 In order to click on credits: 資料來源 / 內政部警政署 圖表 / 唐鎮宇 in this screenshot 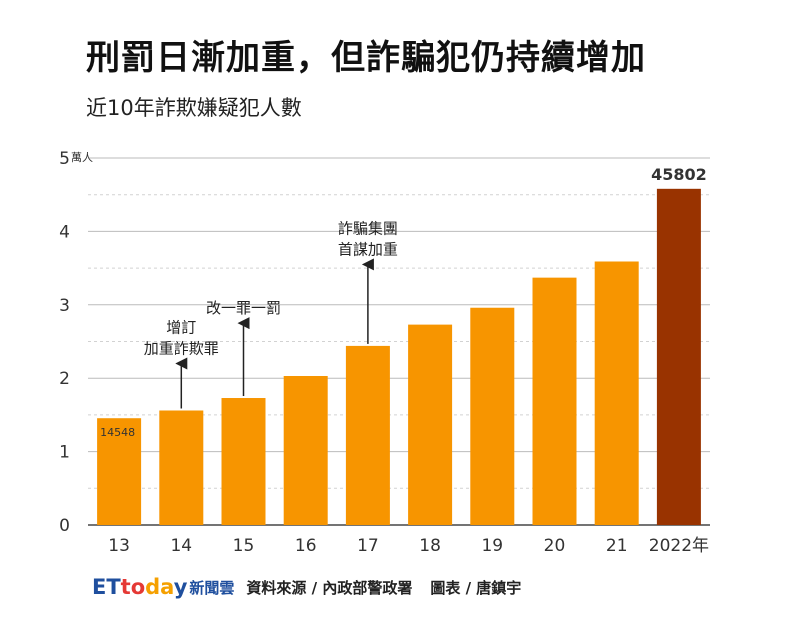, I will do `click(383, 587)`.